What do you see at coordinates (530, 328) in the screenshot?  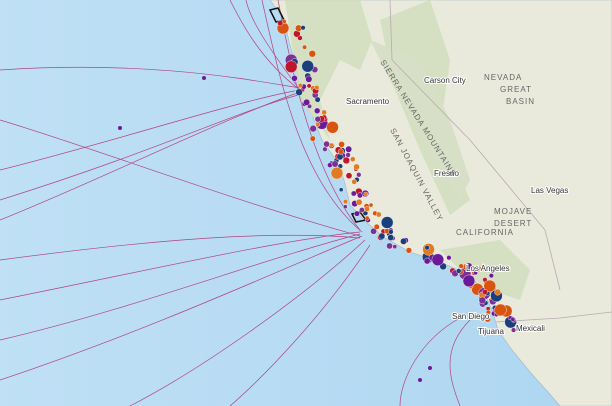 I see `place-label: Mexicali` at bounding box center [530, 328].